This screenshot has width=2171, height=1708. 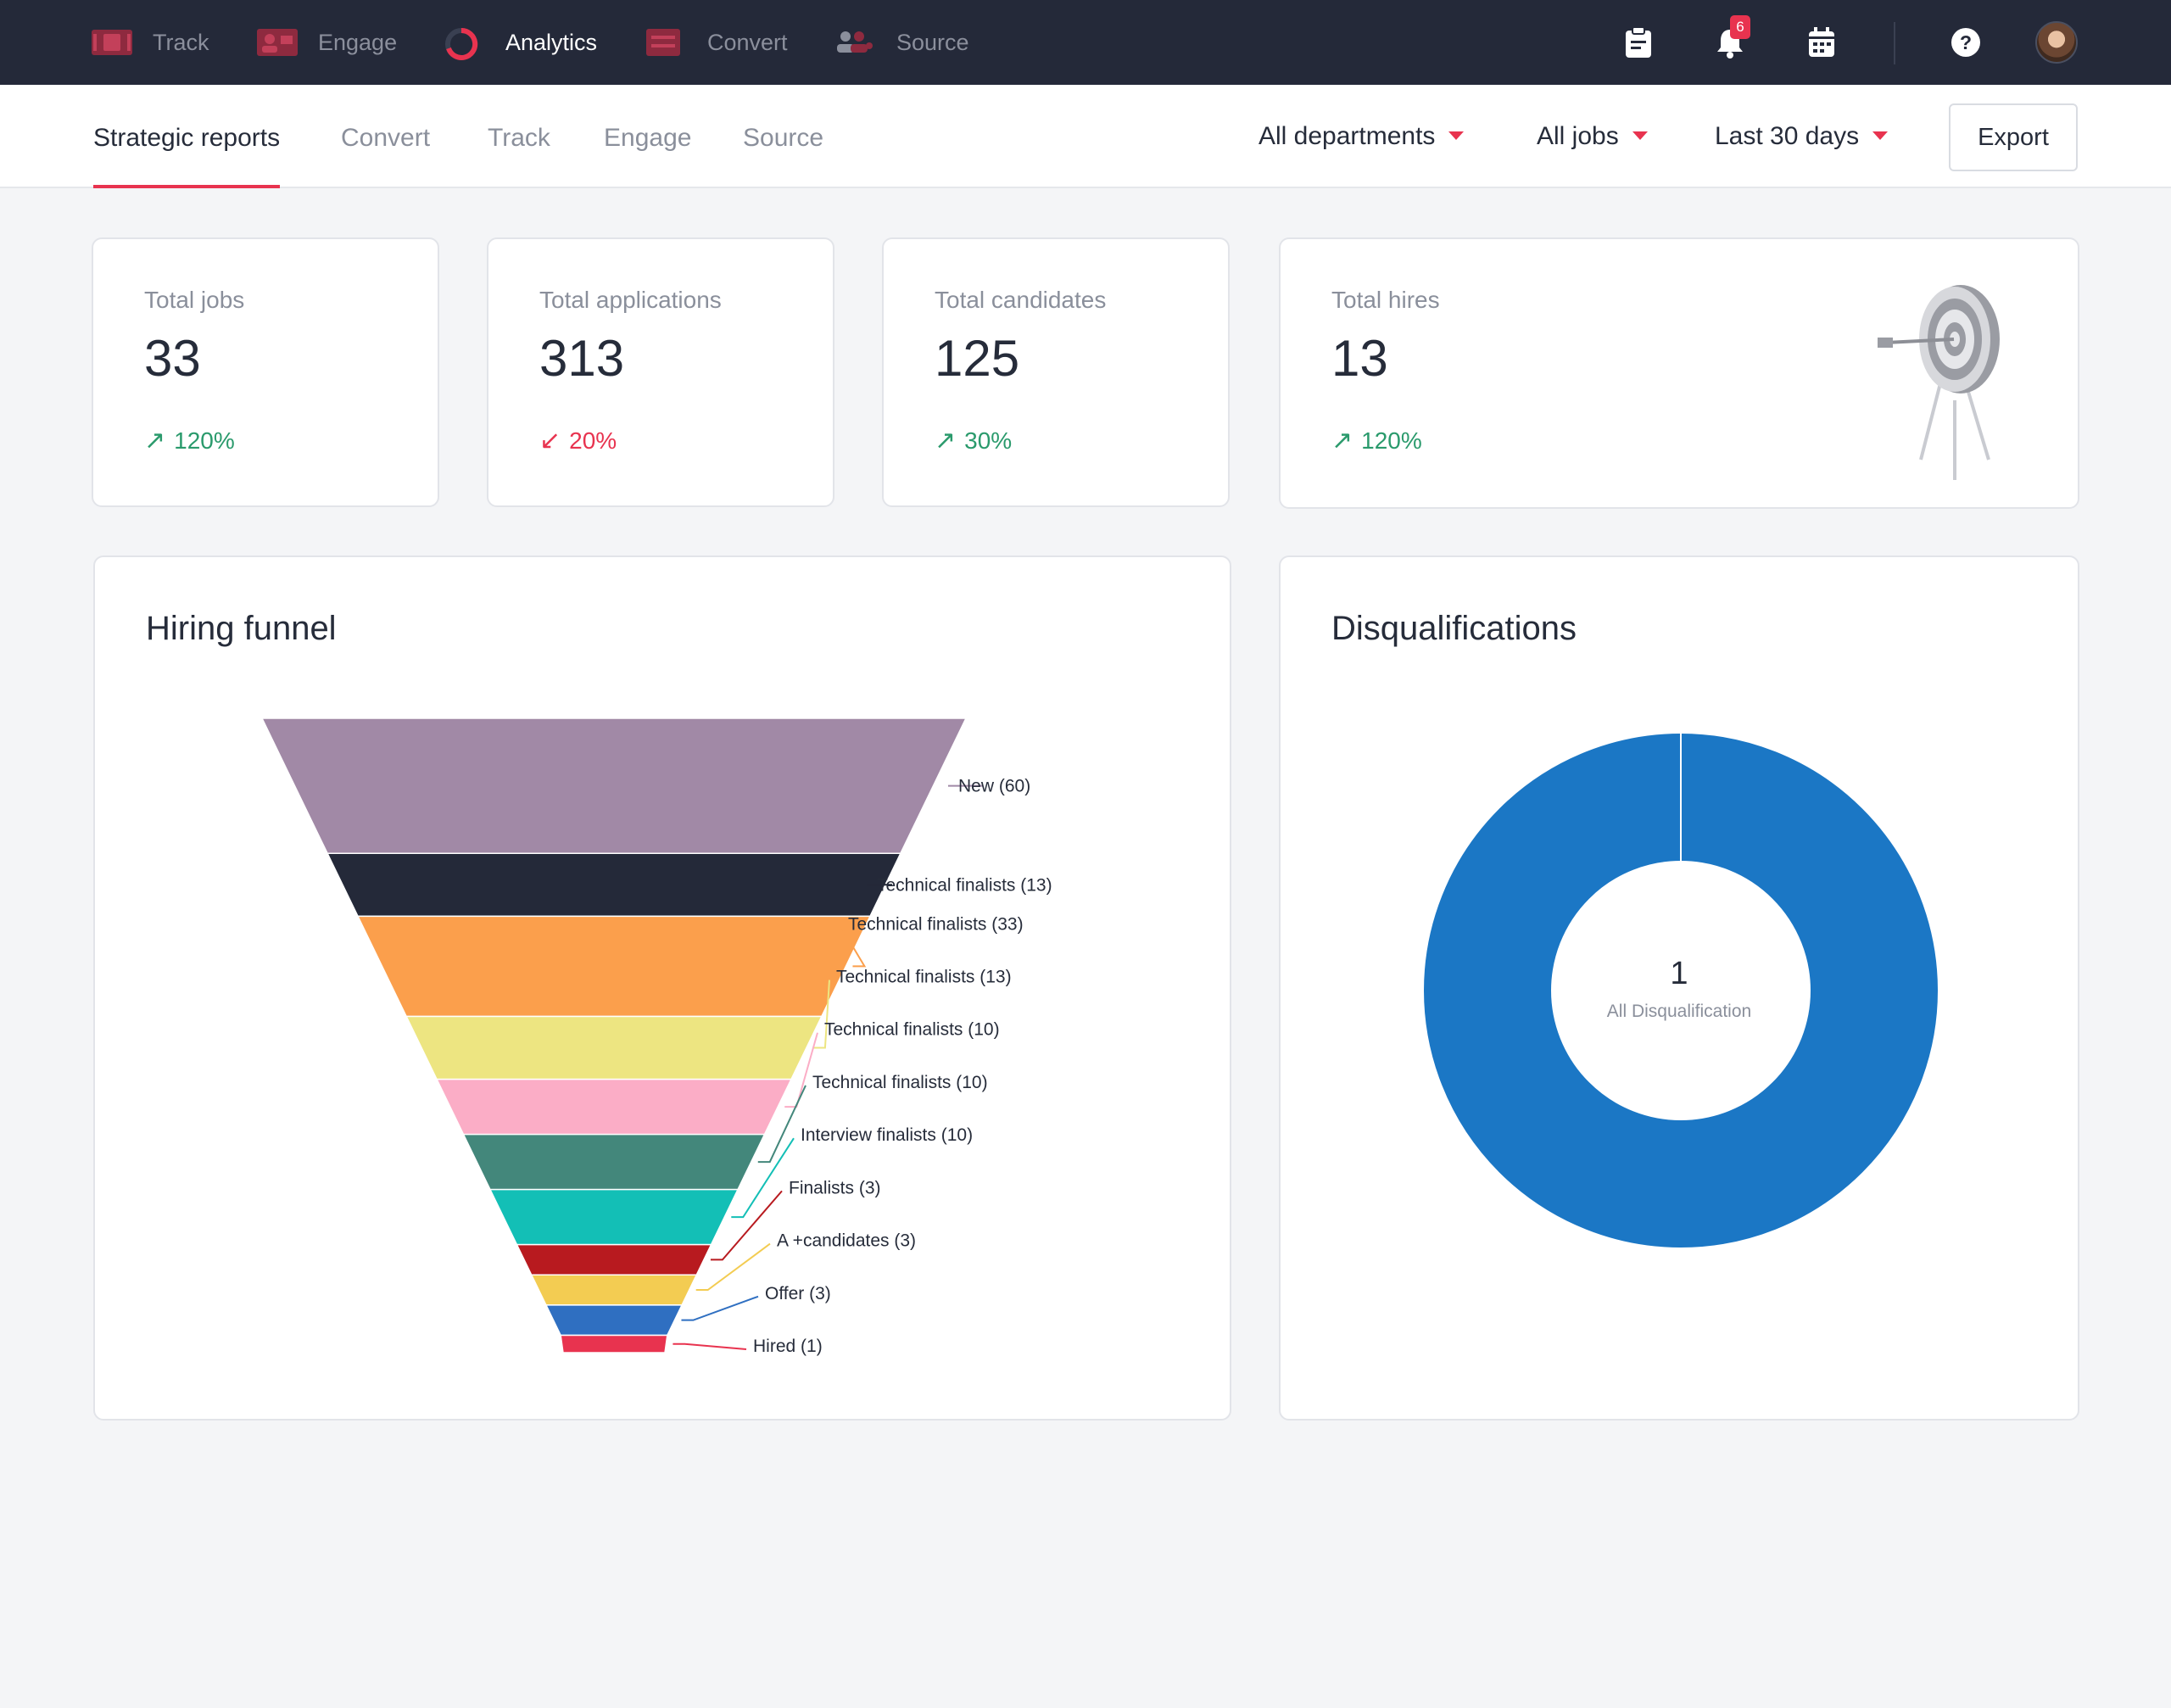 I want to click on convert-icon, so click(x=666, y=42).